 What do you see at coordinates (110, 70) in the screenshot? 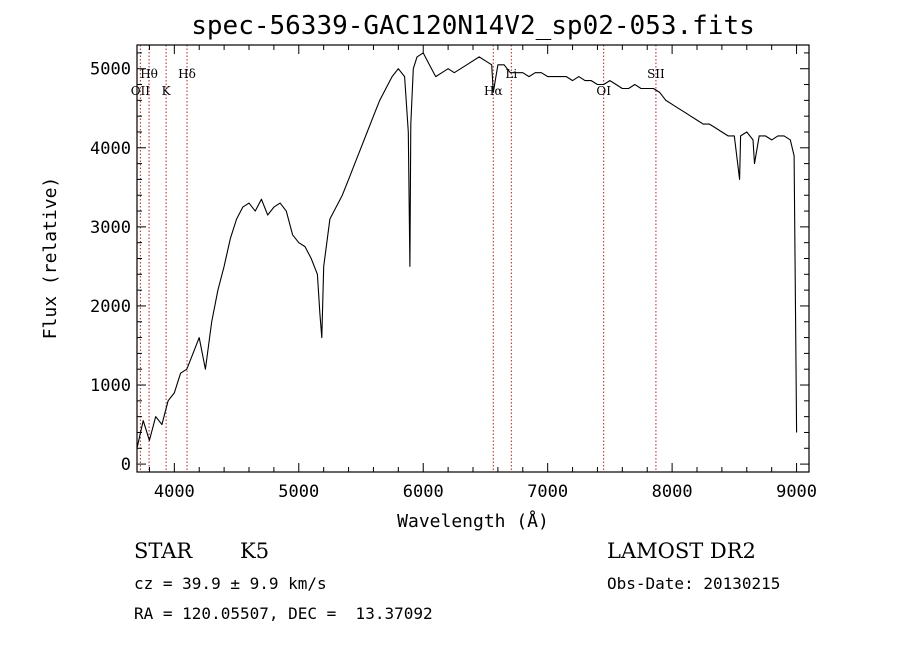
I see `y-tick-label-5: 5000` at bounding box center [110, 70].